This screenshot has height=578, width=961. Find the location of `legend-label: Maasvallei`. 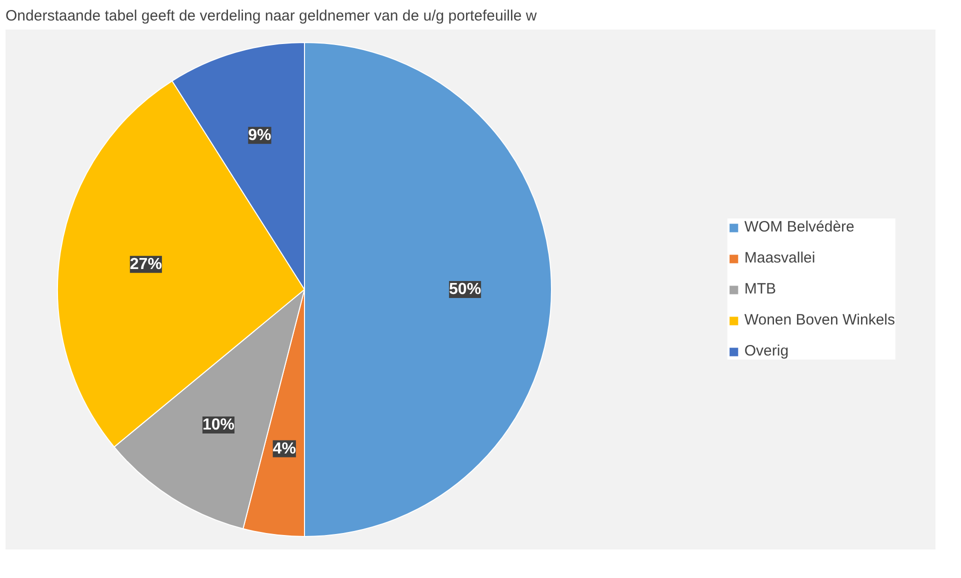

legend-label: Maasvallei is located at coordinates (780, 258).